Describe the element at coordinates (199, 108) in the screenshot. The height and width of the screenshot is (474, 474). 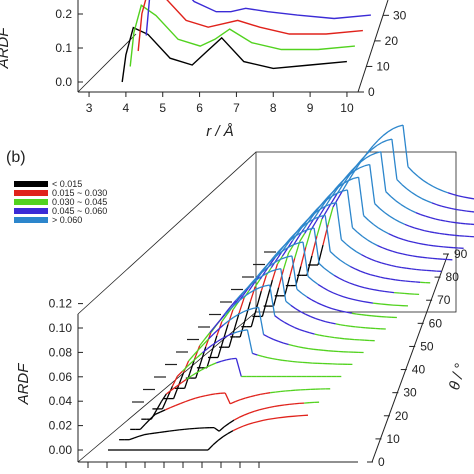
I see `a-x-tick-label: 6` at that location.